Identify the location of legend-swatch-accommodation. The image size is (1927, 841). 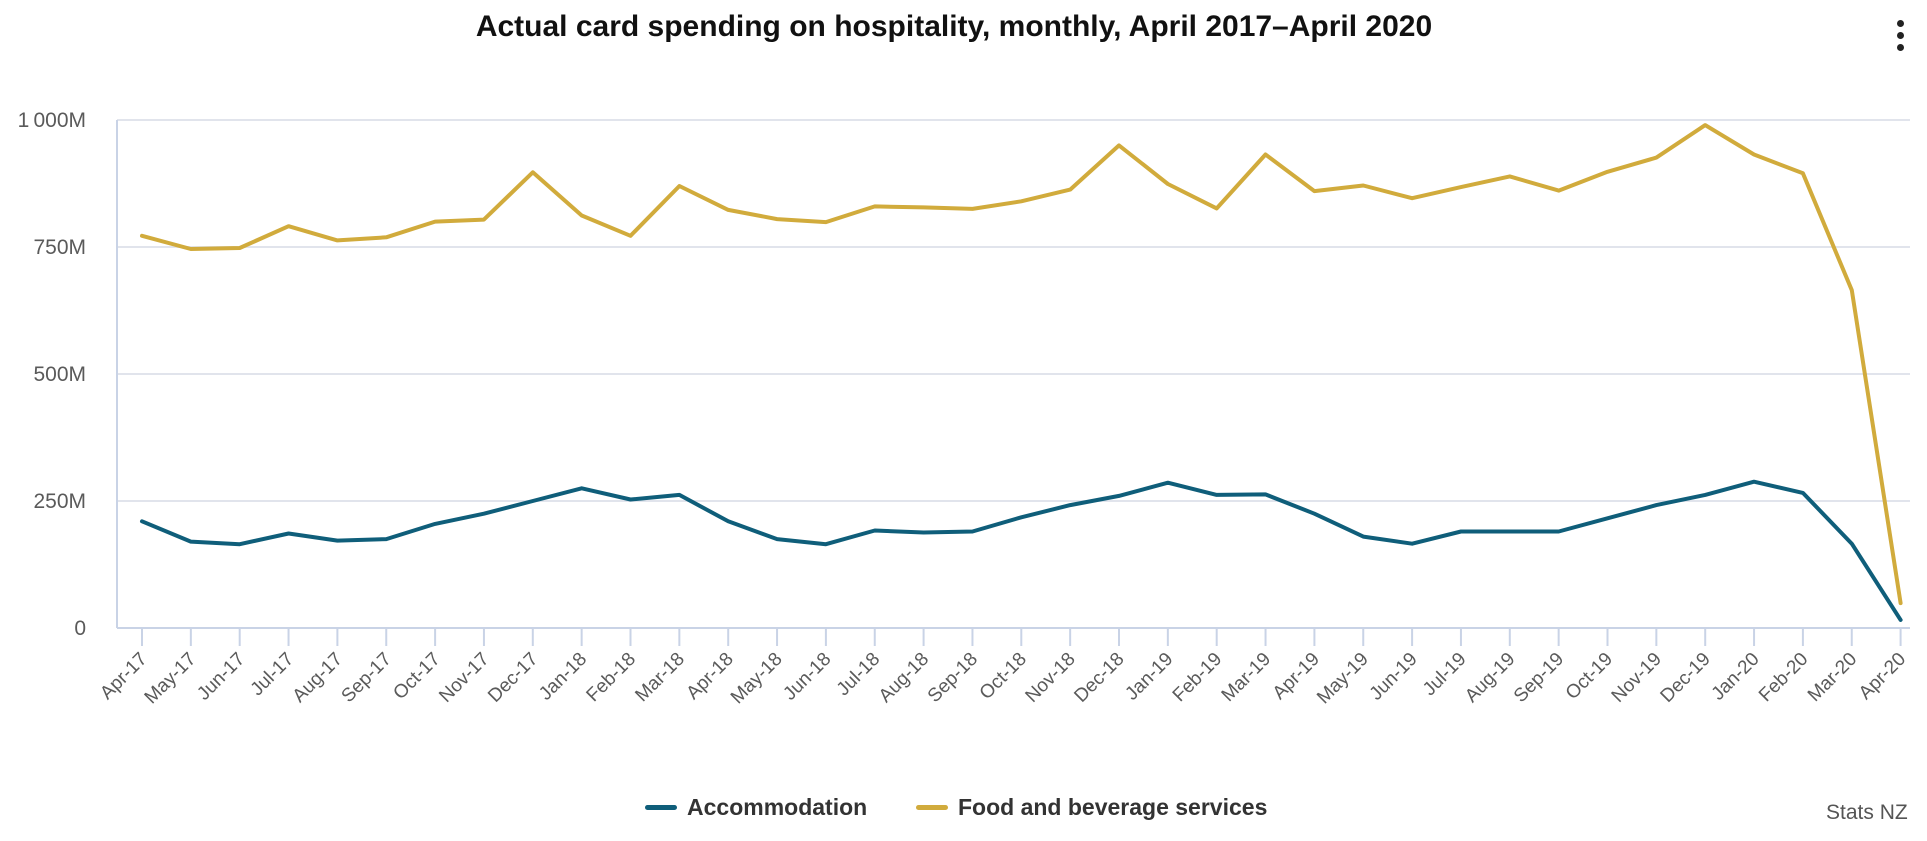
(661, 807).